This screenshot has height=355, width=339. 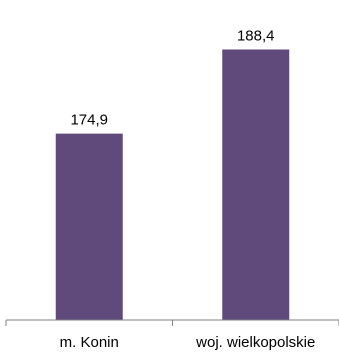 I want to click on category-label-2: woj. wielkopolskie, so click(x=255, y=342).